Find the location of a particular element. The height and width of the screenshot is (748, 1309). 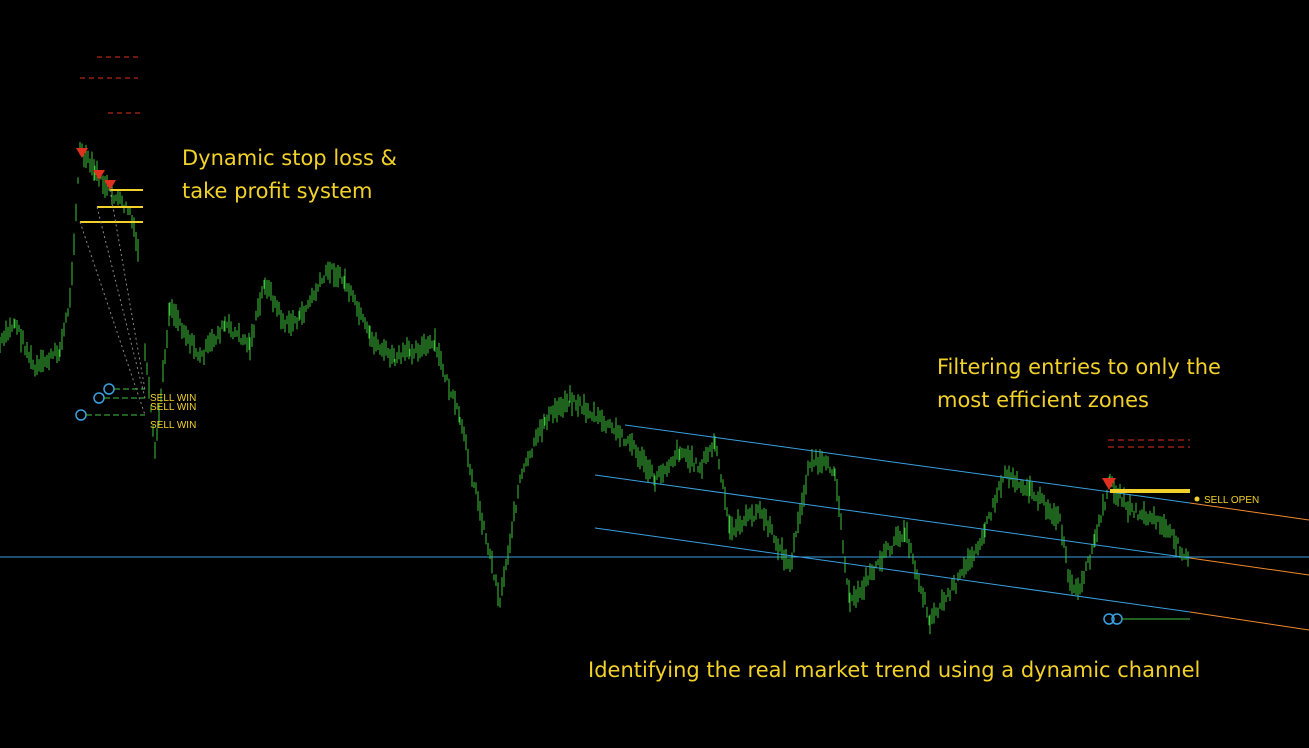

levels-right is located at coordinates (1151, 532).